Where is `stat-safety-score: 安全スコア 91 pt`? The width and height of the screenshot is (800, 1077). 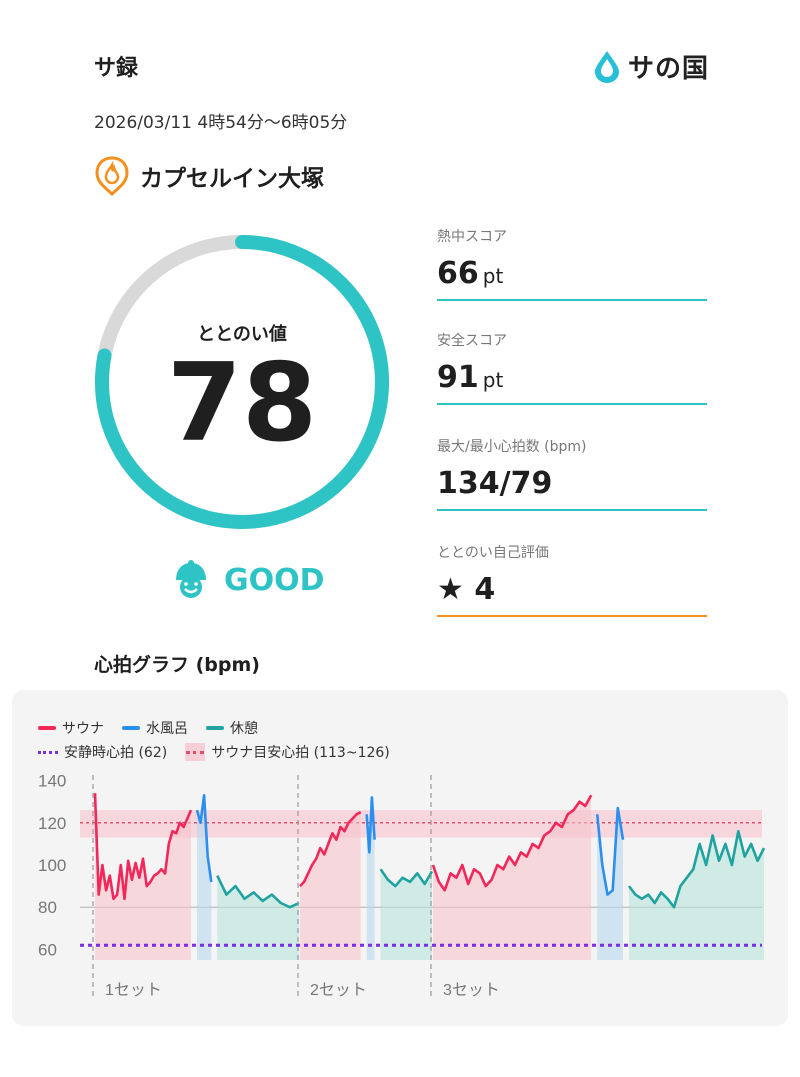
stat-safety-score: 安全スコア 91 pt is located at coordinates (572, 367).